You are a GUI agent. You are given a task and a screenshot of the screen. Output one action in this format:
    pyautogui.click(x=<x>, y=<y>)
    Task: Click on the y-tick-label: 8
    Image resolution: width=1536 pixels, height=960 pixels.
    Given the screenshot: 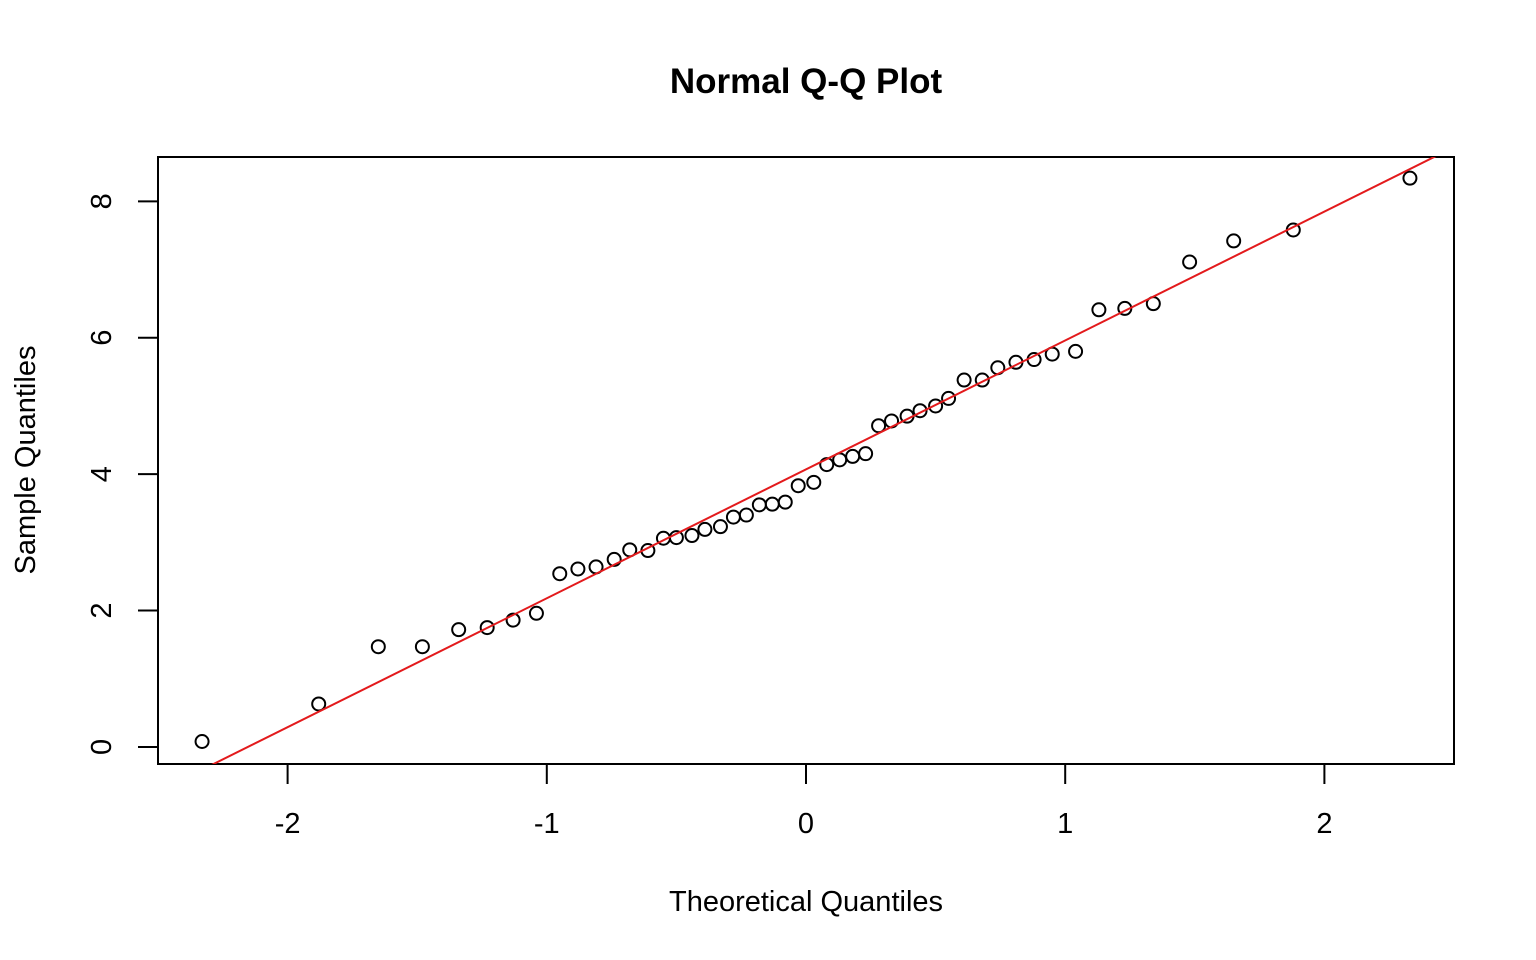 What is the action you would take?
    pyautogui.click(x=102, y=201)
    